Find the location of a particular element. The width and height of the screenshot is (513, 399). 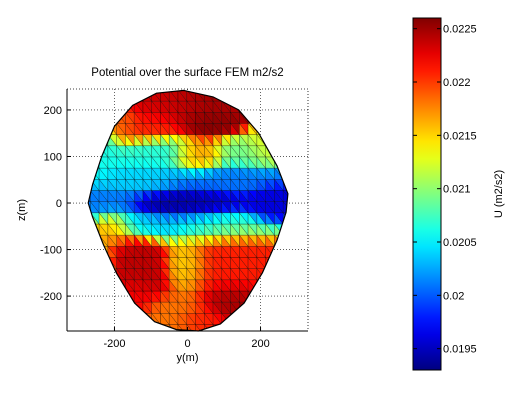

colorbar-label: U (m2/s2) is located at coordinates (499, 194).